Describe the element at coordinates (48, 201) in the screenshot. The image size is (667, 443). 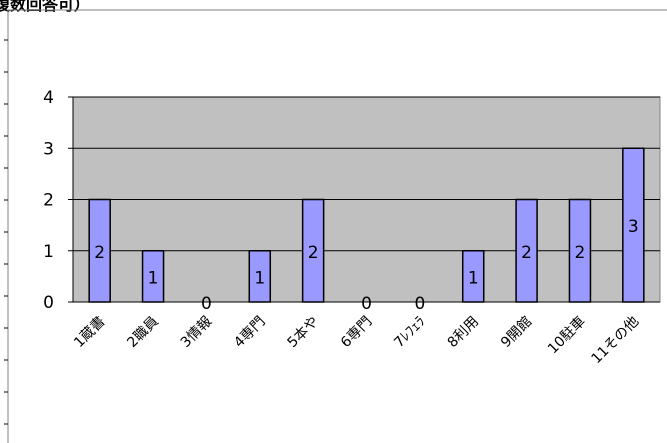
I see `y-tick-label: 2` at that location.